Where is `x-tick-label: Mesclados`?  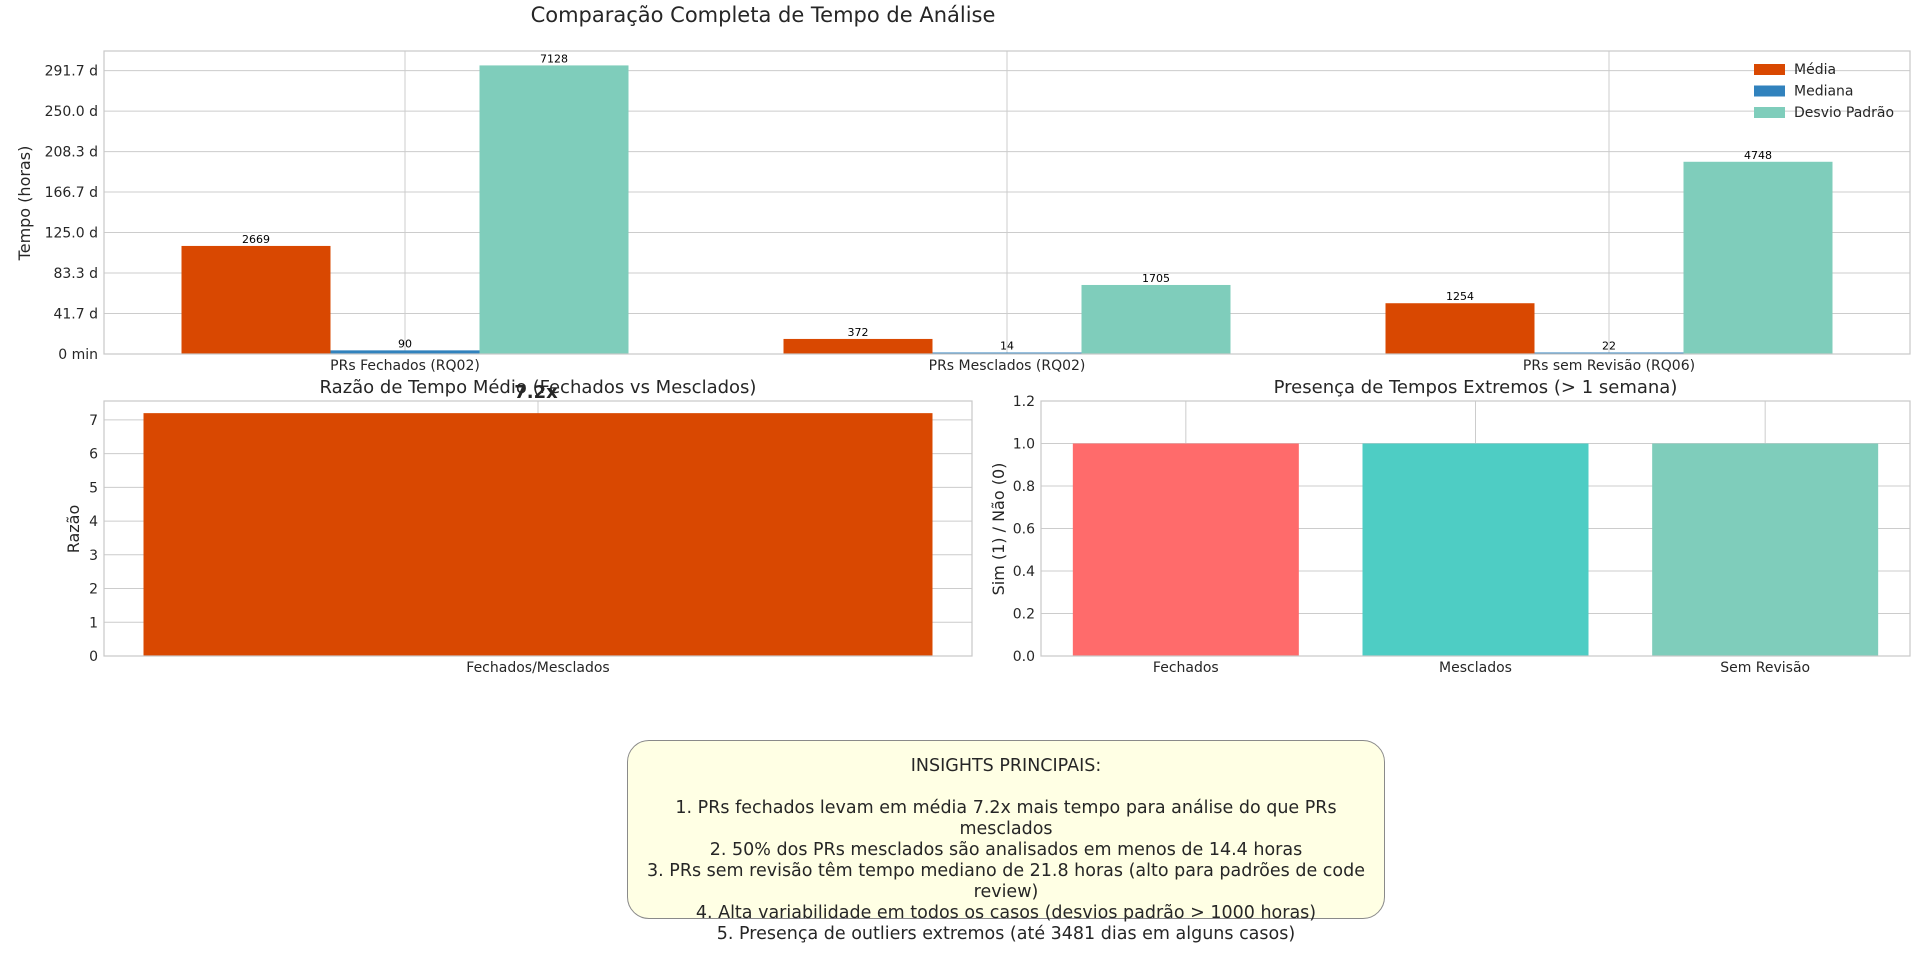 x-tick-label: Mesclados is located at coordinates (1475, 668).